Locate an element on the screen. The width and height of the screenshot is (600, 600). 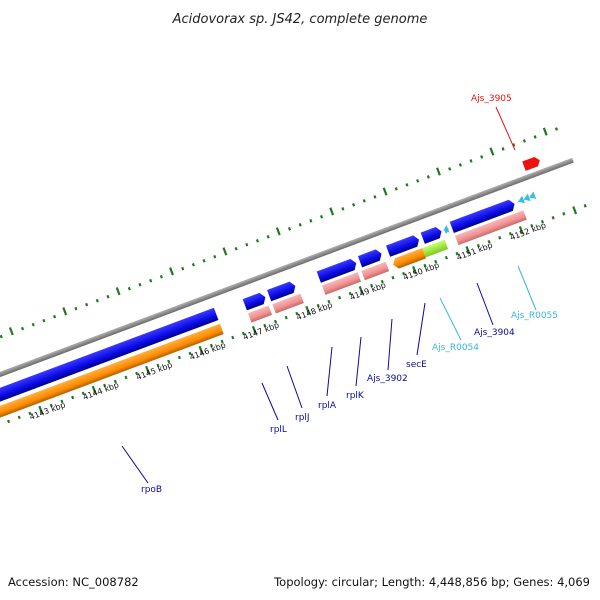
gene-label-ajs3902: Ajs_3902 is located at coordinates (387, 379).